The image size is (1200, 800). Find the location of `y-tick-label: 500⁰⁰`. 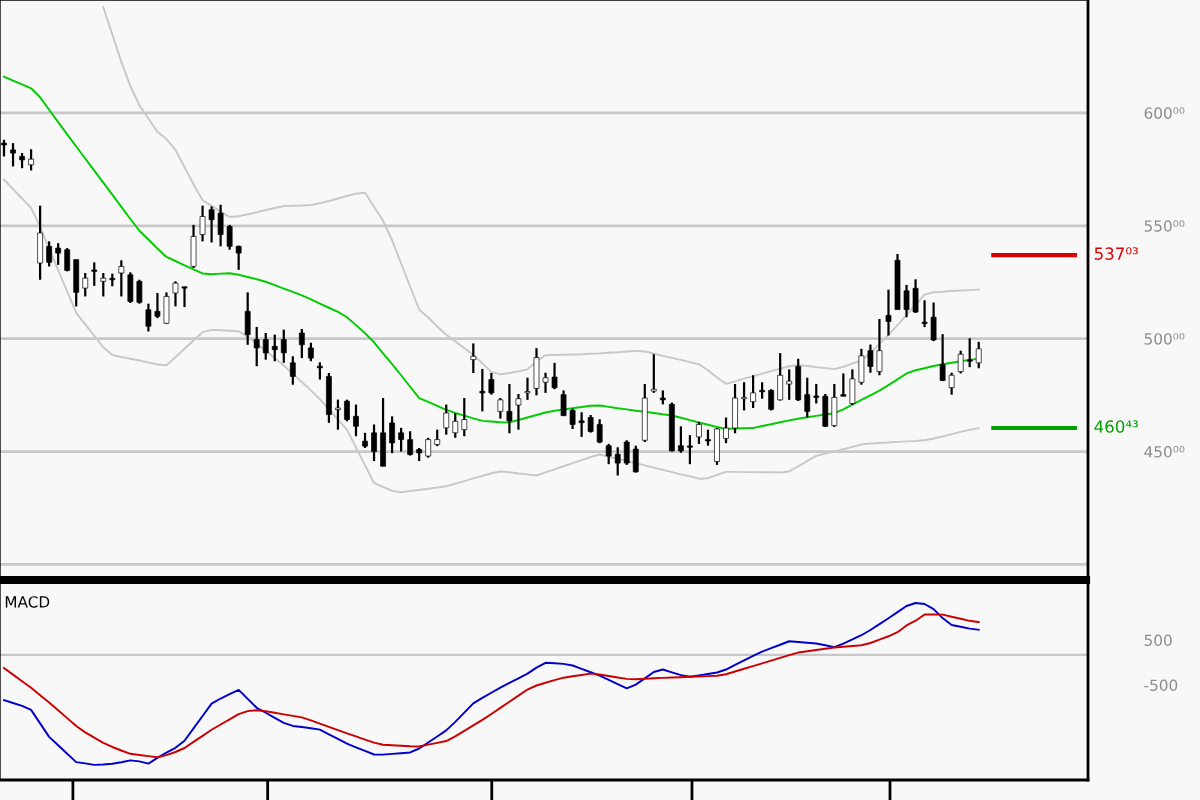

y-tick-label: 500⁰⁰ is located at coordinates (1164, 339).